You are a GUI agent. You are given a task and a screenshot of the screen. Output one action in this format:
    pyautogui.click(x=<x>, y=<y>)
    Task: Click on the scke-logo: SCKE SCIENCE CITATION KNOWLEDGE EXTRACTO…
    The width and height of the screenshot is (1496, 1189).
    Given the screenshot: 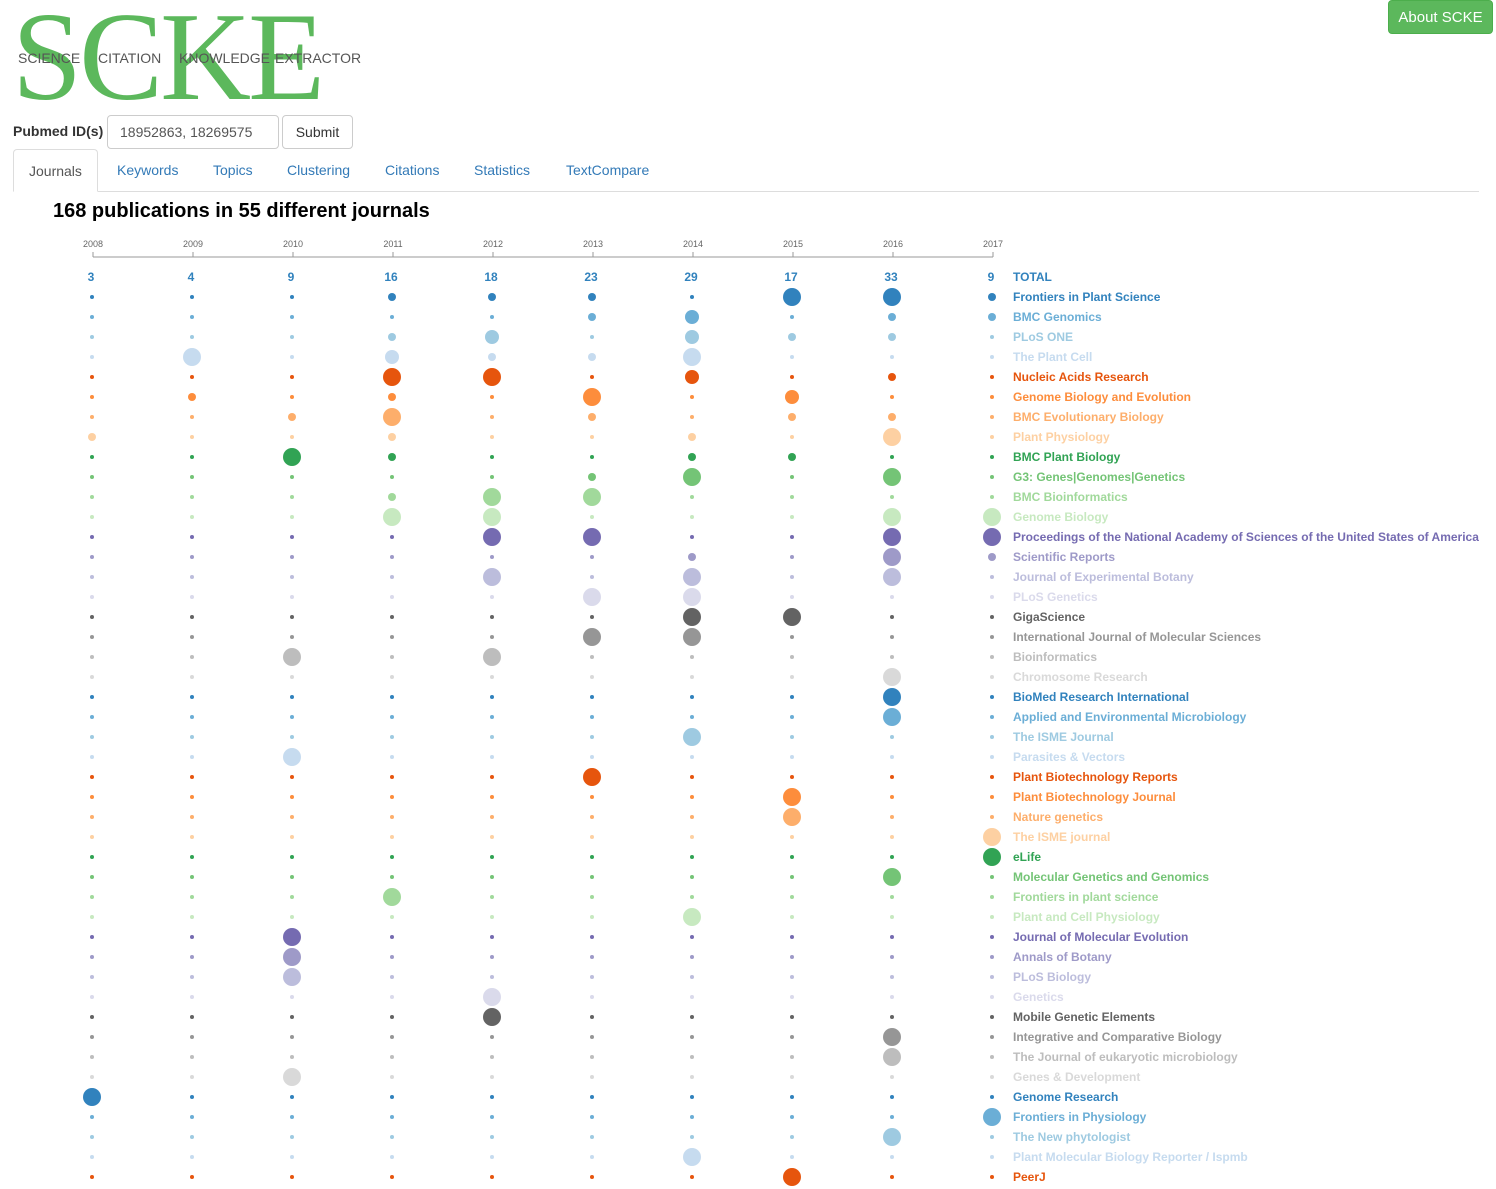 What is the action you would take?
    pyautogui.click(x=186, y=60)
    